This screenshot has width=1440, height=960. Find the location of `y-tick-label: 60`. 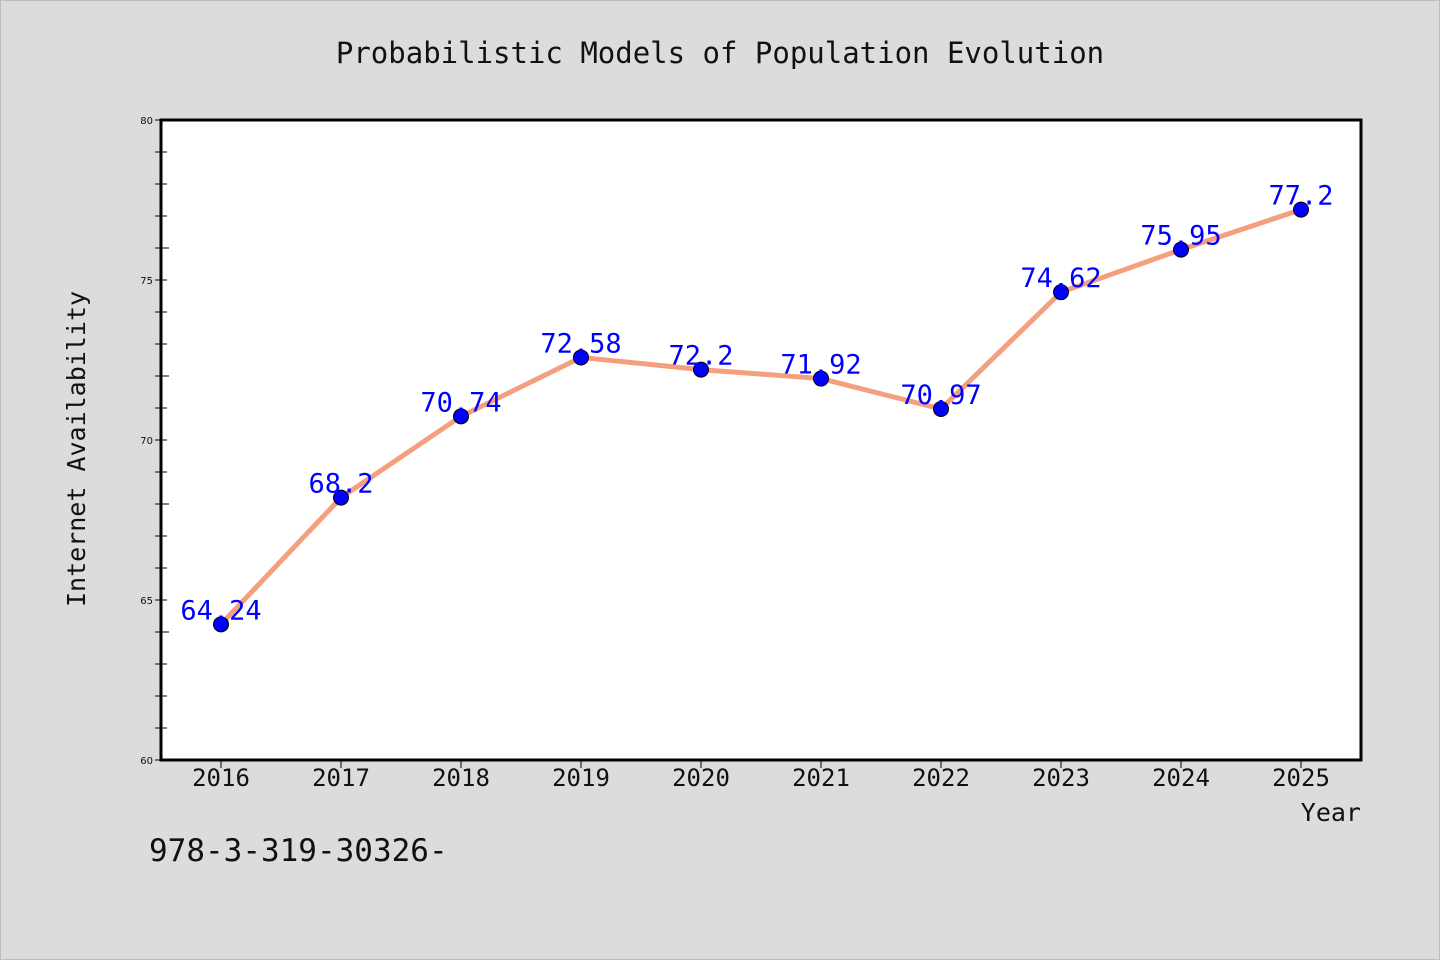

y-tick-label: 60 is located at coordinates (146, 761).